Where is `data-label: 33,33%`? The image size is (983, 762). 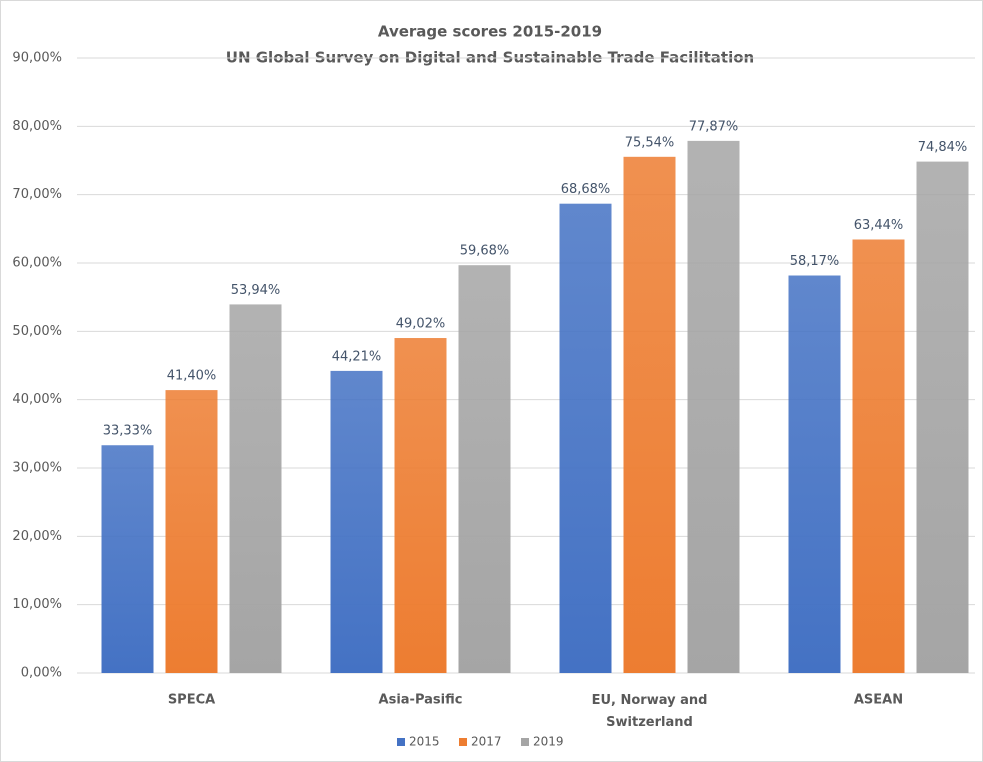 data-label: 33,33% is located at coordinates (128, 431).